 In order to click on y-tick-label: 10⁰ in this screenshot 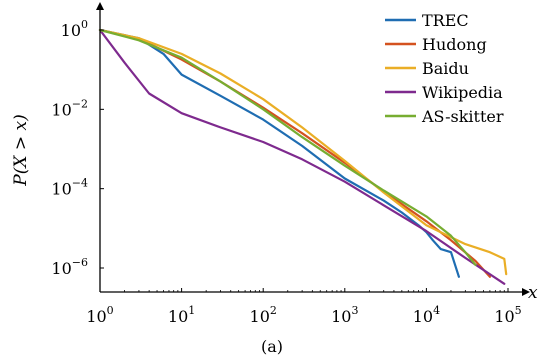, I will do `click(74, 29)`.